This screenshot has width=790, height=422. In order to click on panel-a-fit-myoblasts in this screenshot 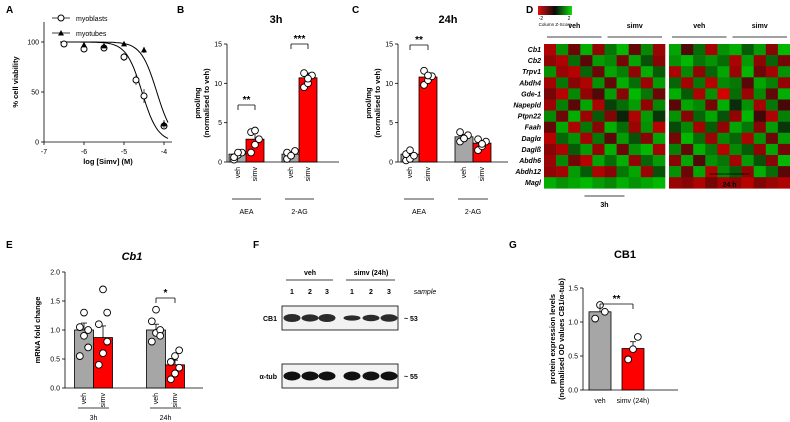, I will do `click(114, 90)`.